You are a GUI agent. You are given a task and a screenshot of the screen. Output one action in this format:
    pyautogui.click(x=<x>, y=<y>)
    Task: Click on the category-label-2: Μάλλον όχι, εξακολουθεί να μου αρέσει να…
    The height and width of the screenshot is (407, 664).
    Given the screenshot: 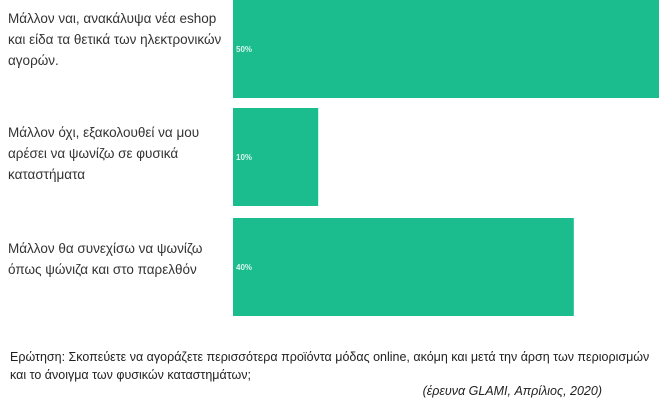 What is the action you would take?
    pyautogui.click(x=104, y=153)
    